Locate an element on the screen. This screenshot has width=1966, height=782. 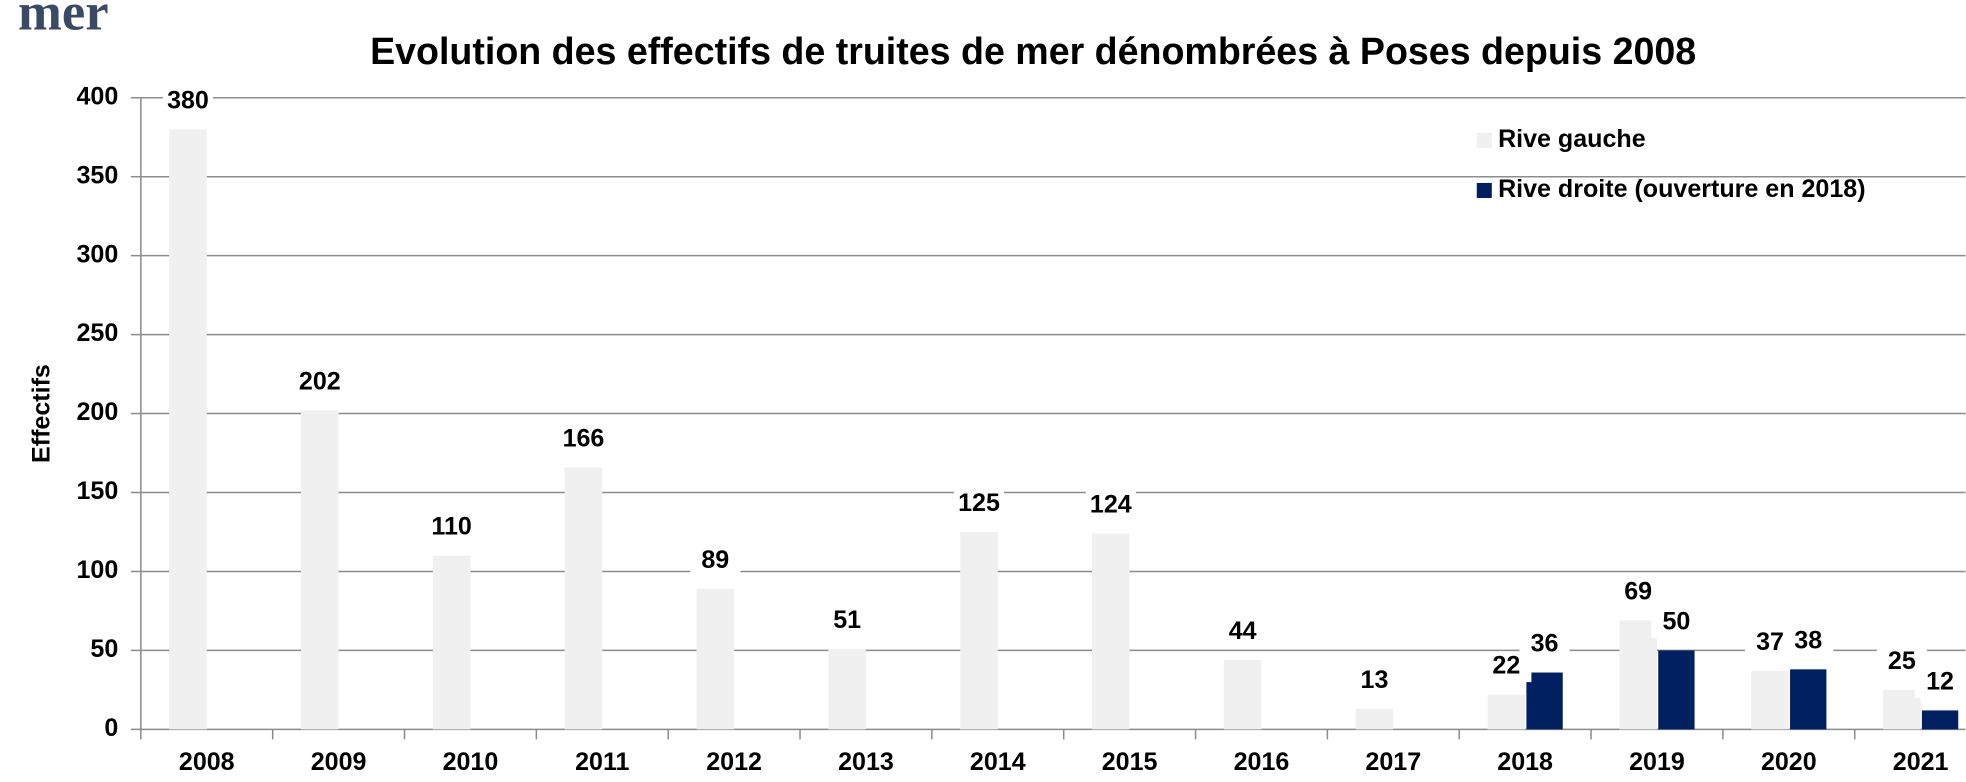
x-tick-label: 2018 is located at coordinates (1525, 762).